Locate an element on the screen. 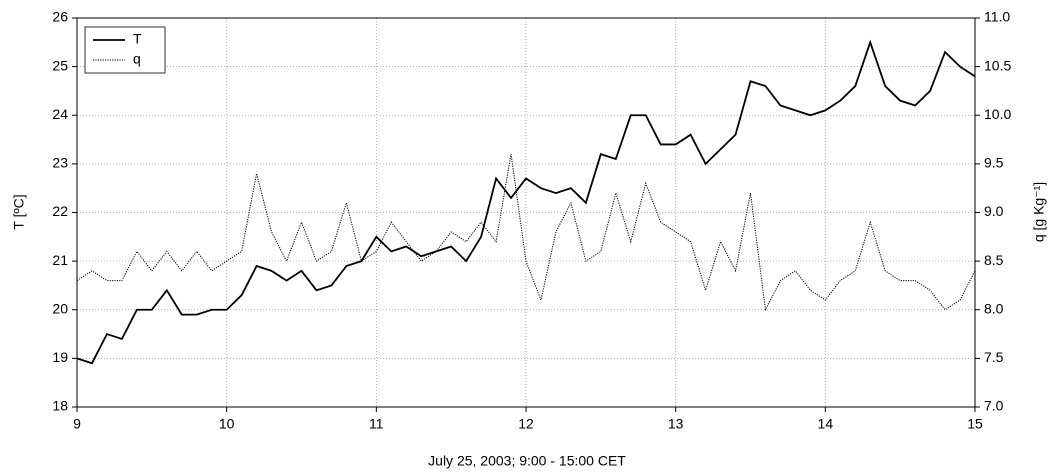 The width and height of the screenshot is (1054, 473). x-tick-label: 11 is located at coordinates (376, 424).